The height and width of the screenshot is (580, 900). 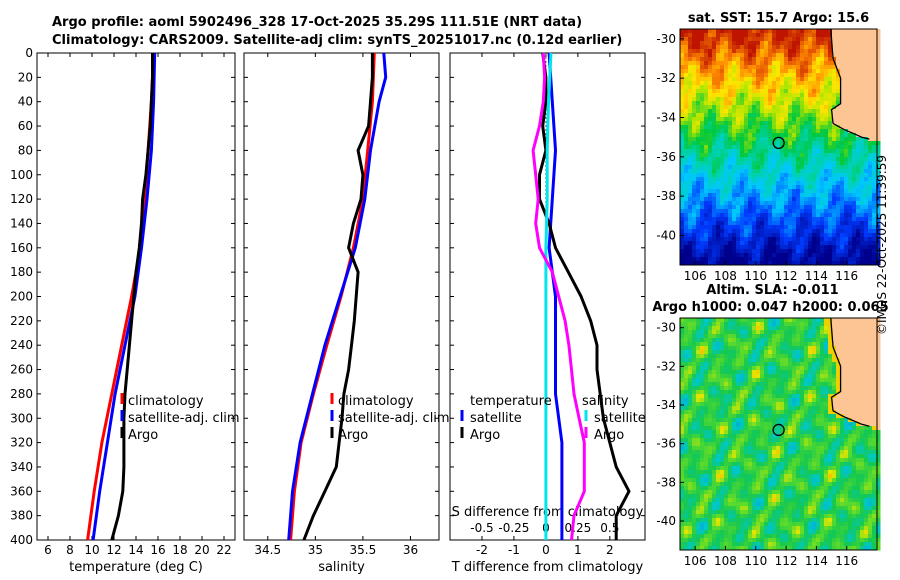 I want to click on top-xtick-label--0.25: -0.25, so click(x=513, y=528).